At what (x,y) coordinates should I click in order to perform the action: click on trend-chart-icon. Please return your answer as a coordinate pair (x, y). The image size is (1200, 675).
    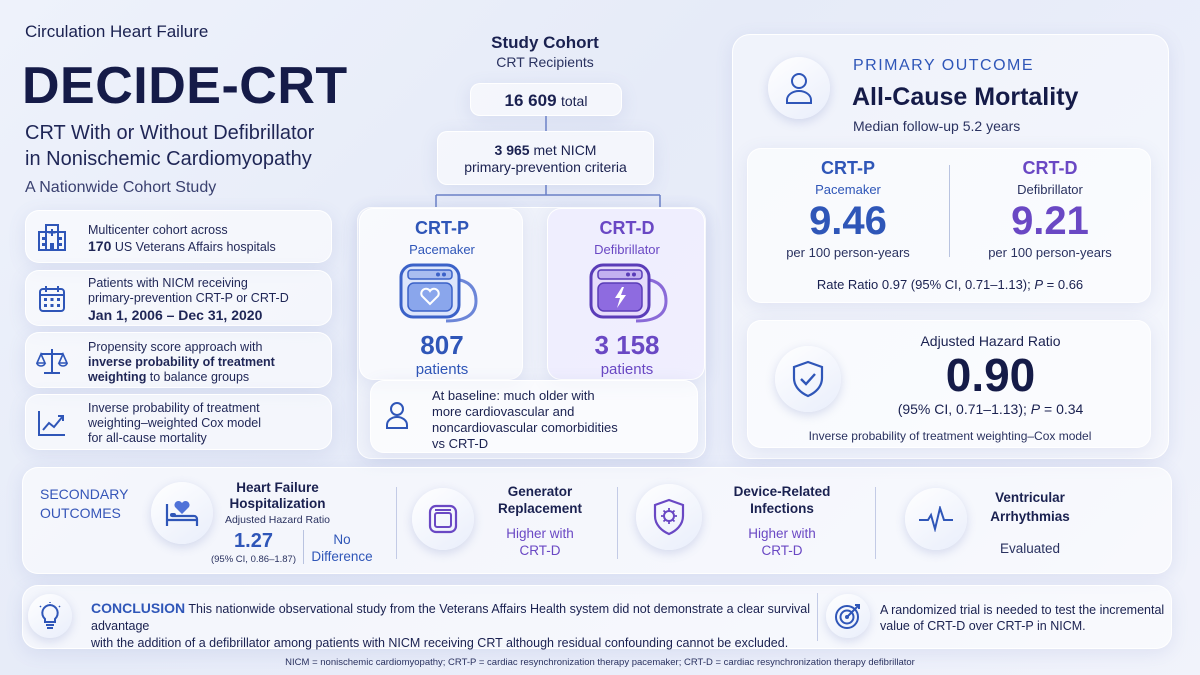
    Looking at the image, I should click on (52, 423).